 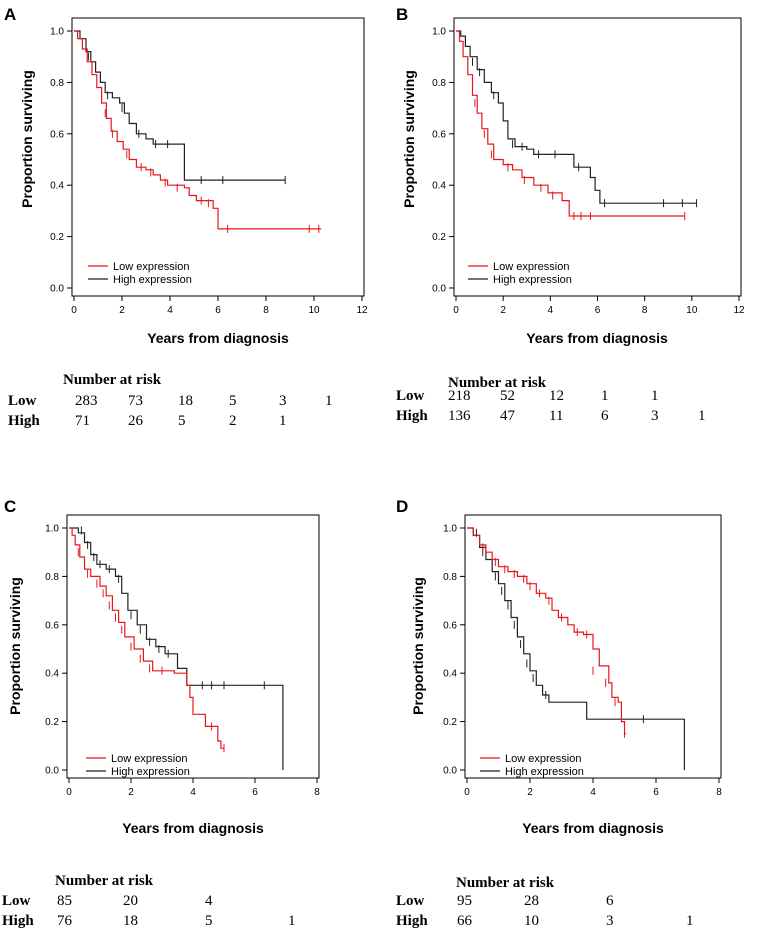 What do you see at coordinates (104, 881) in the screenshot?
I see `panel-c-risk-title: Number at risk` at bounding box center [104, 881].